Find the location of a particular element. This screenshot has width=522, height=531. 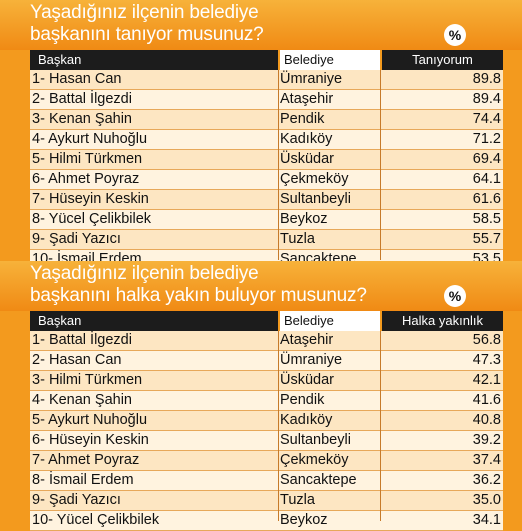

cell-name: Ahmet Poyraz is located at coordinates (94, 179).